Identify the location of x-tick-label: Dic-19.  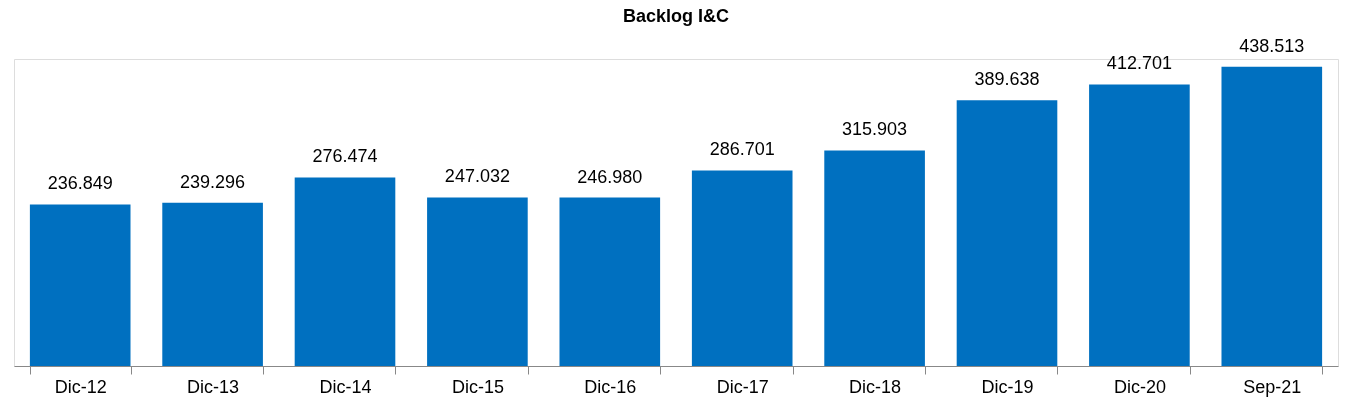
(1007, 386).